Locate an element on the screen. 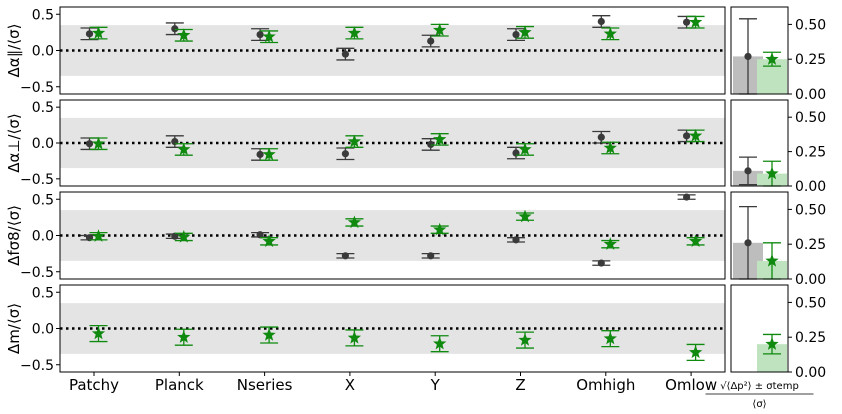  y-axis-label: Δα⊥/⟨σ⟩ is located at coordinates (14, 142).